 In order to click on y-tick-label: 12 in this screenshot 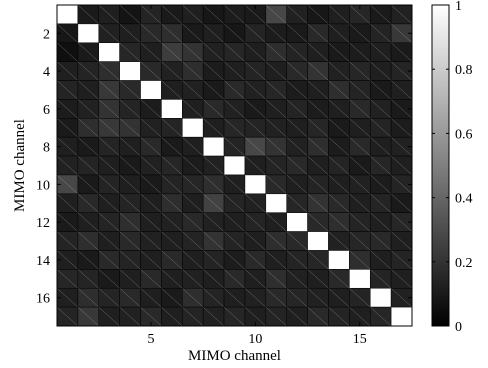, I will do `click(43, 223)`.